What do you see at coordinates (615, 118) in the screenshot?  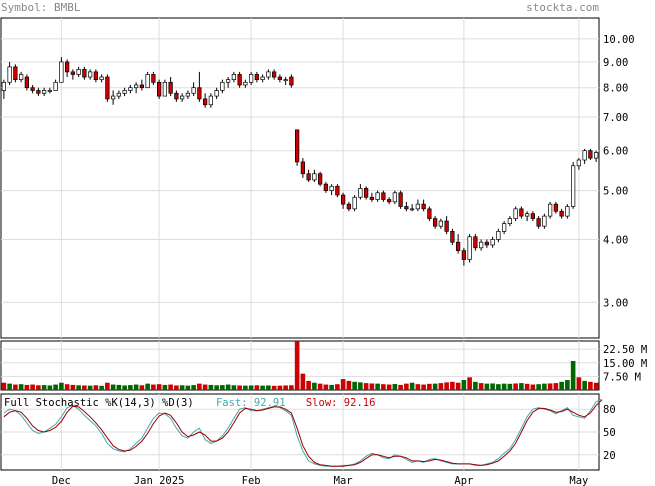 I see `price-tick-label: 7.00` at bounding box center [615, 118].